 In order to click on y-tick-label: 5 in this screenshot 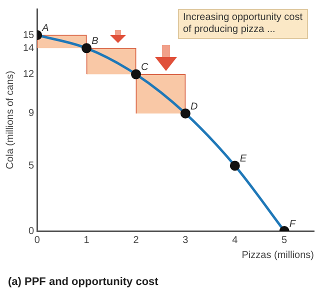, I will do `click(31, 166)`.